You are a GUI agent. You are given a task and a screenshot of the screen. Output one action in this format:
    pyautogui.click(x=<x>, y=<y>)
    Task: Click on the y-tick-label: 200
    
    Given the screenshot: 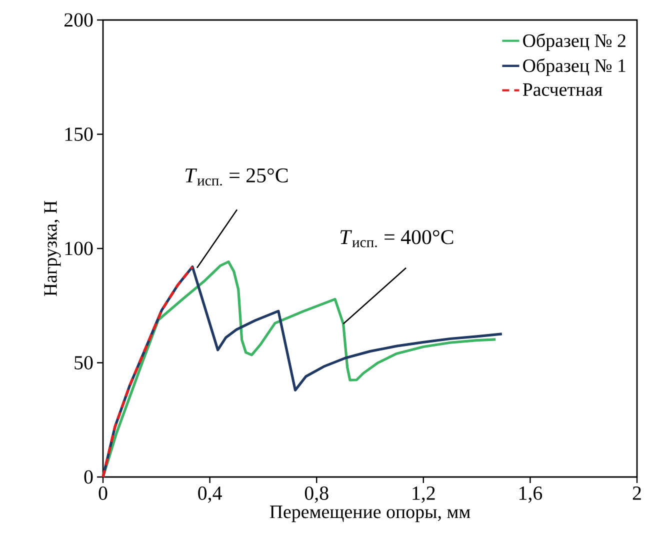 What is the action you would take?
    pyautogui.click(x=78, y=20)
    